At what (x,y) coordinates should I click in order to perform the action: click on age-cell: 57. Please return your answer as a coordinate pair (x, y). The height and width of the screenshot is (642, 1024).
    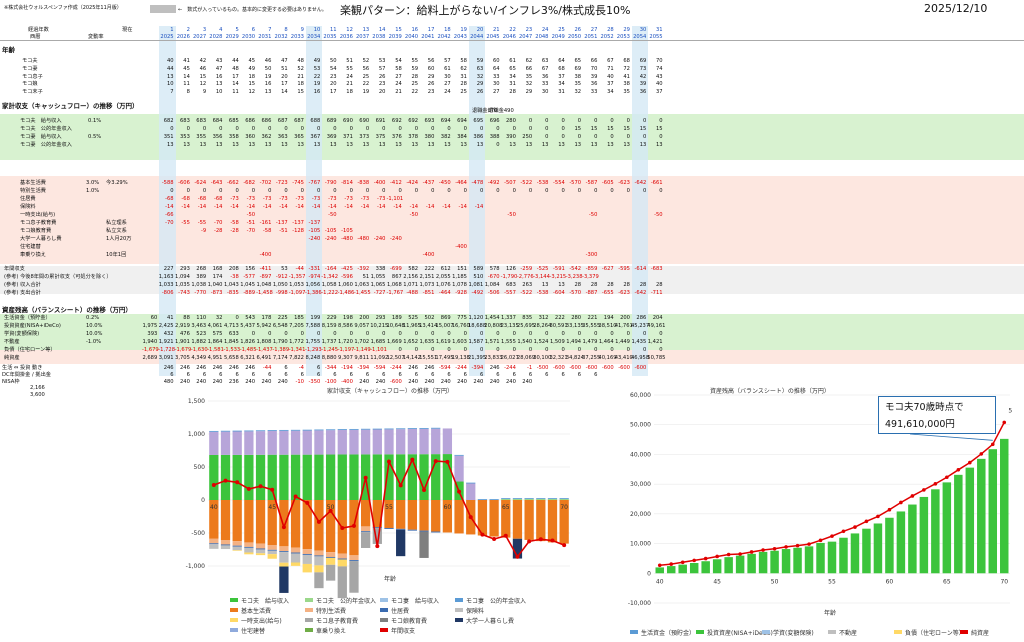
    Looking at the image, I should click on (447, 61).